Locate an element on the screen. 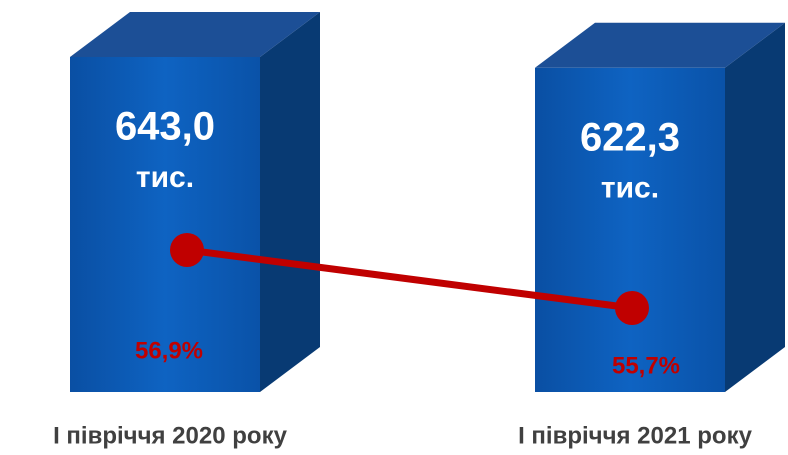 The height and width of the screenshot is (455, 788). line-value-label: 55,7% is located at coordinates (646, 365).